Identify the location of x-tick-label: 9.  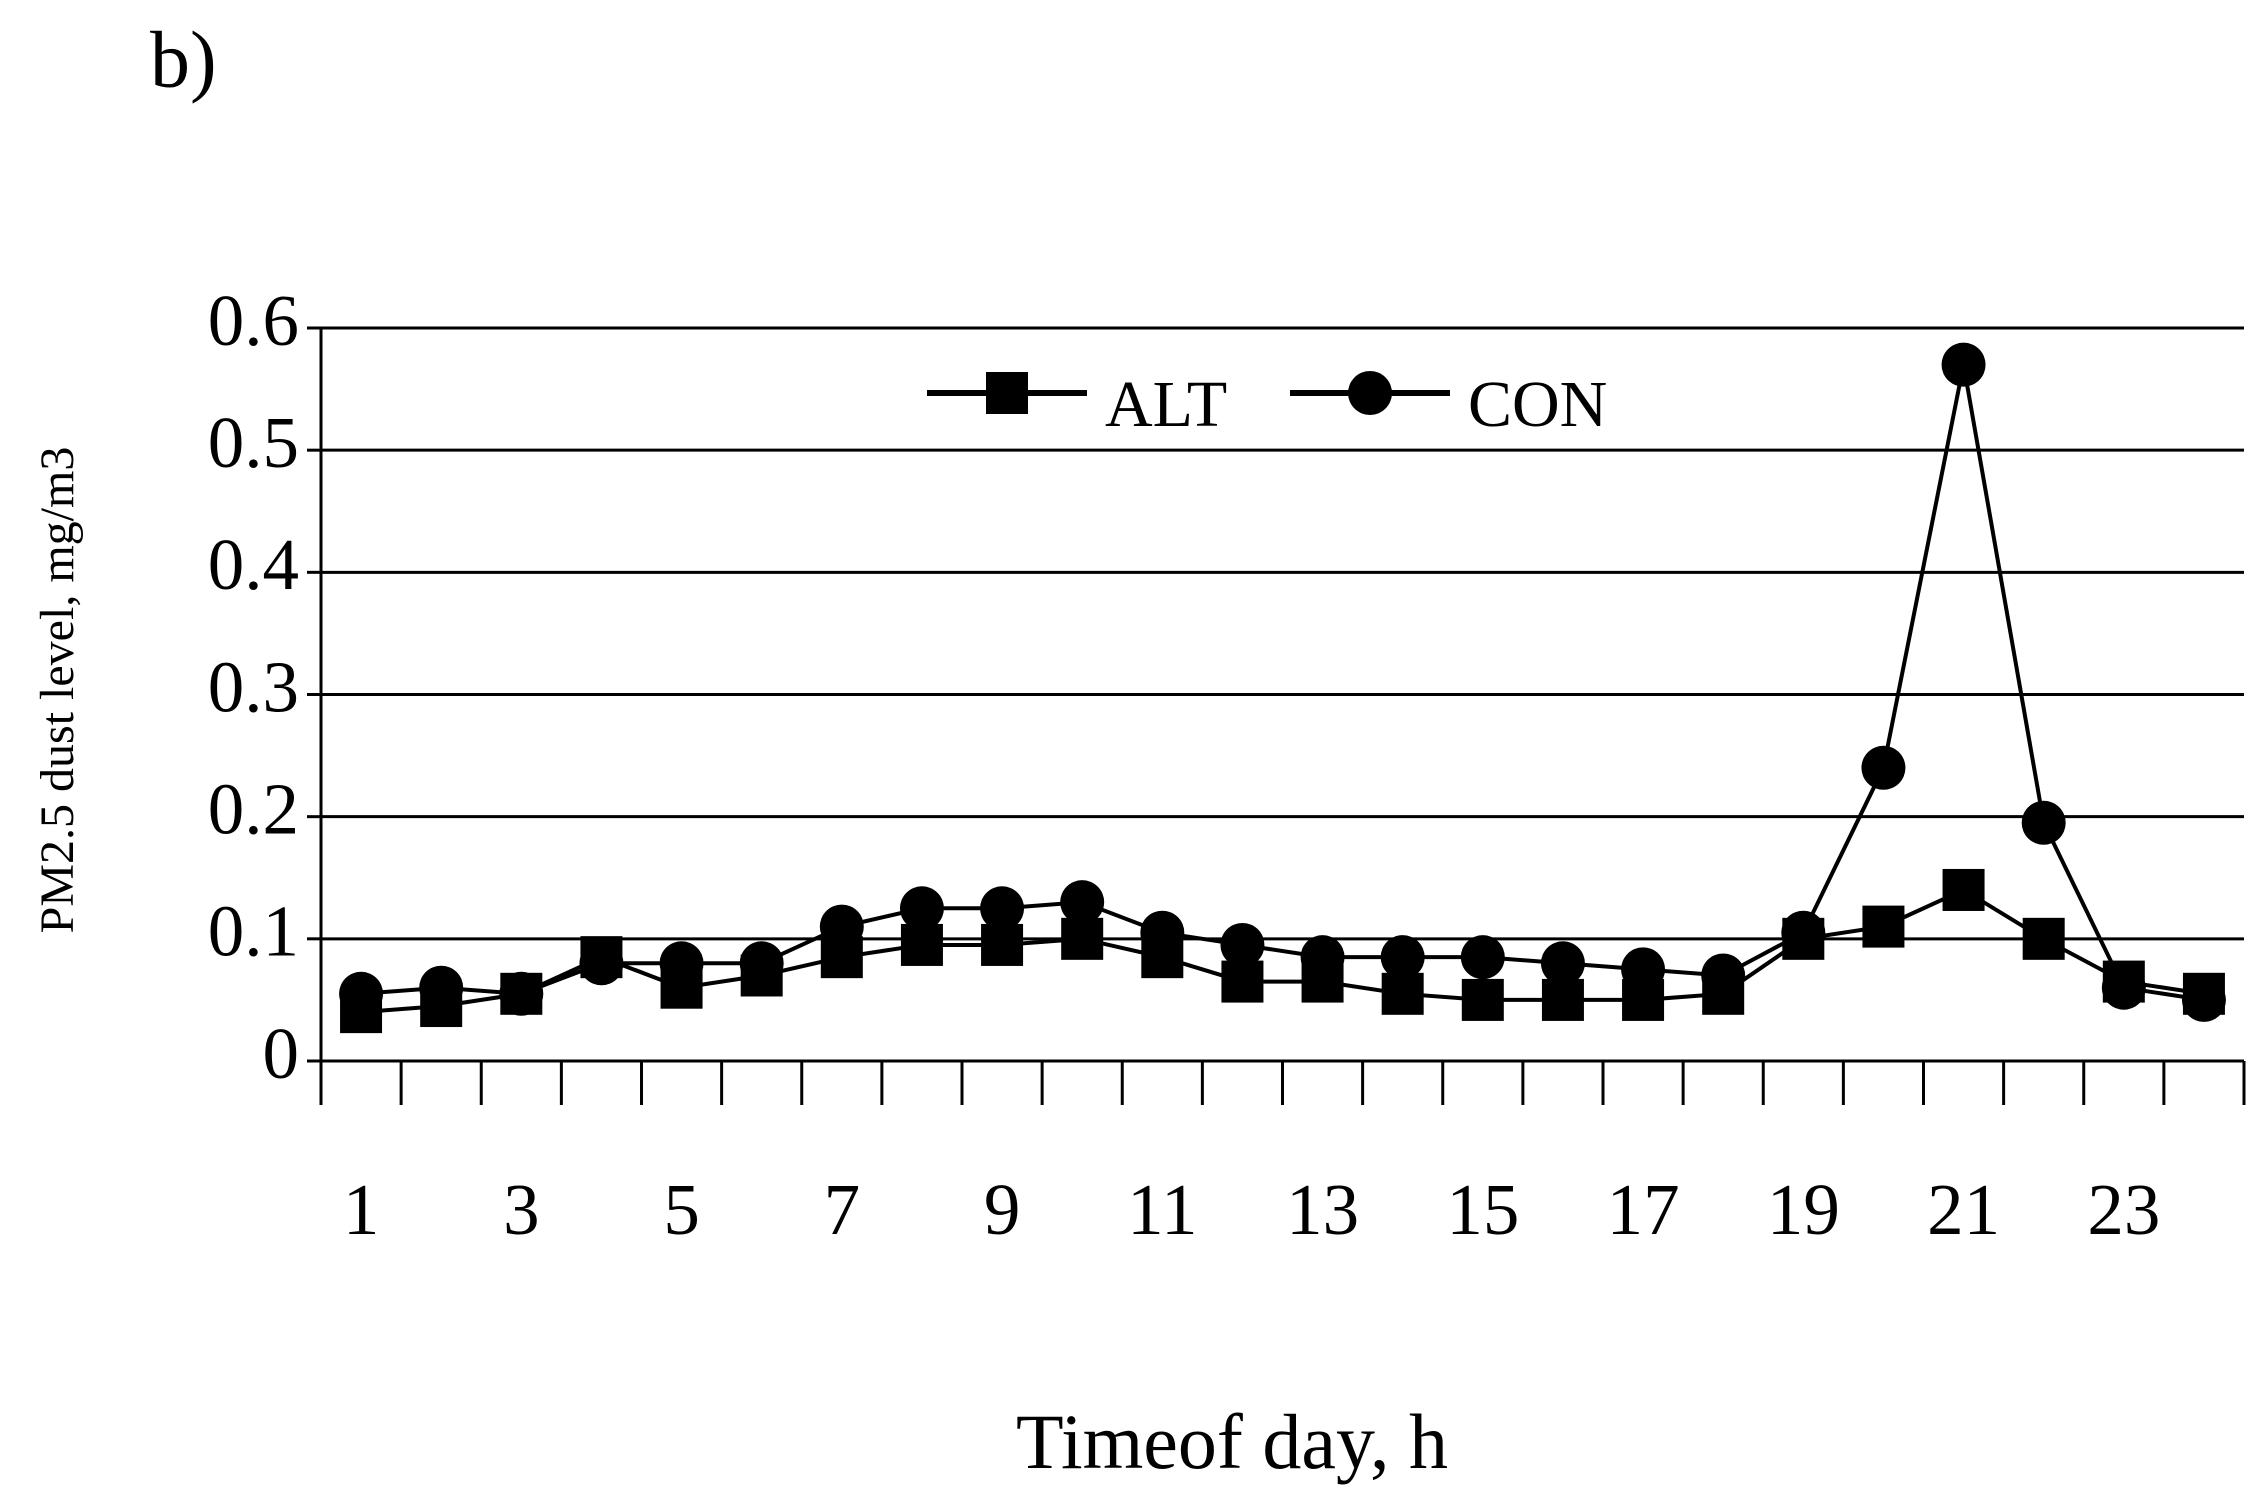
(1002, 1209).